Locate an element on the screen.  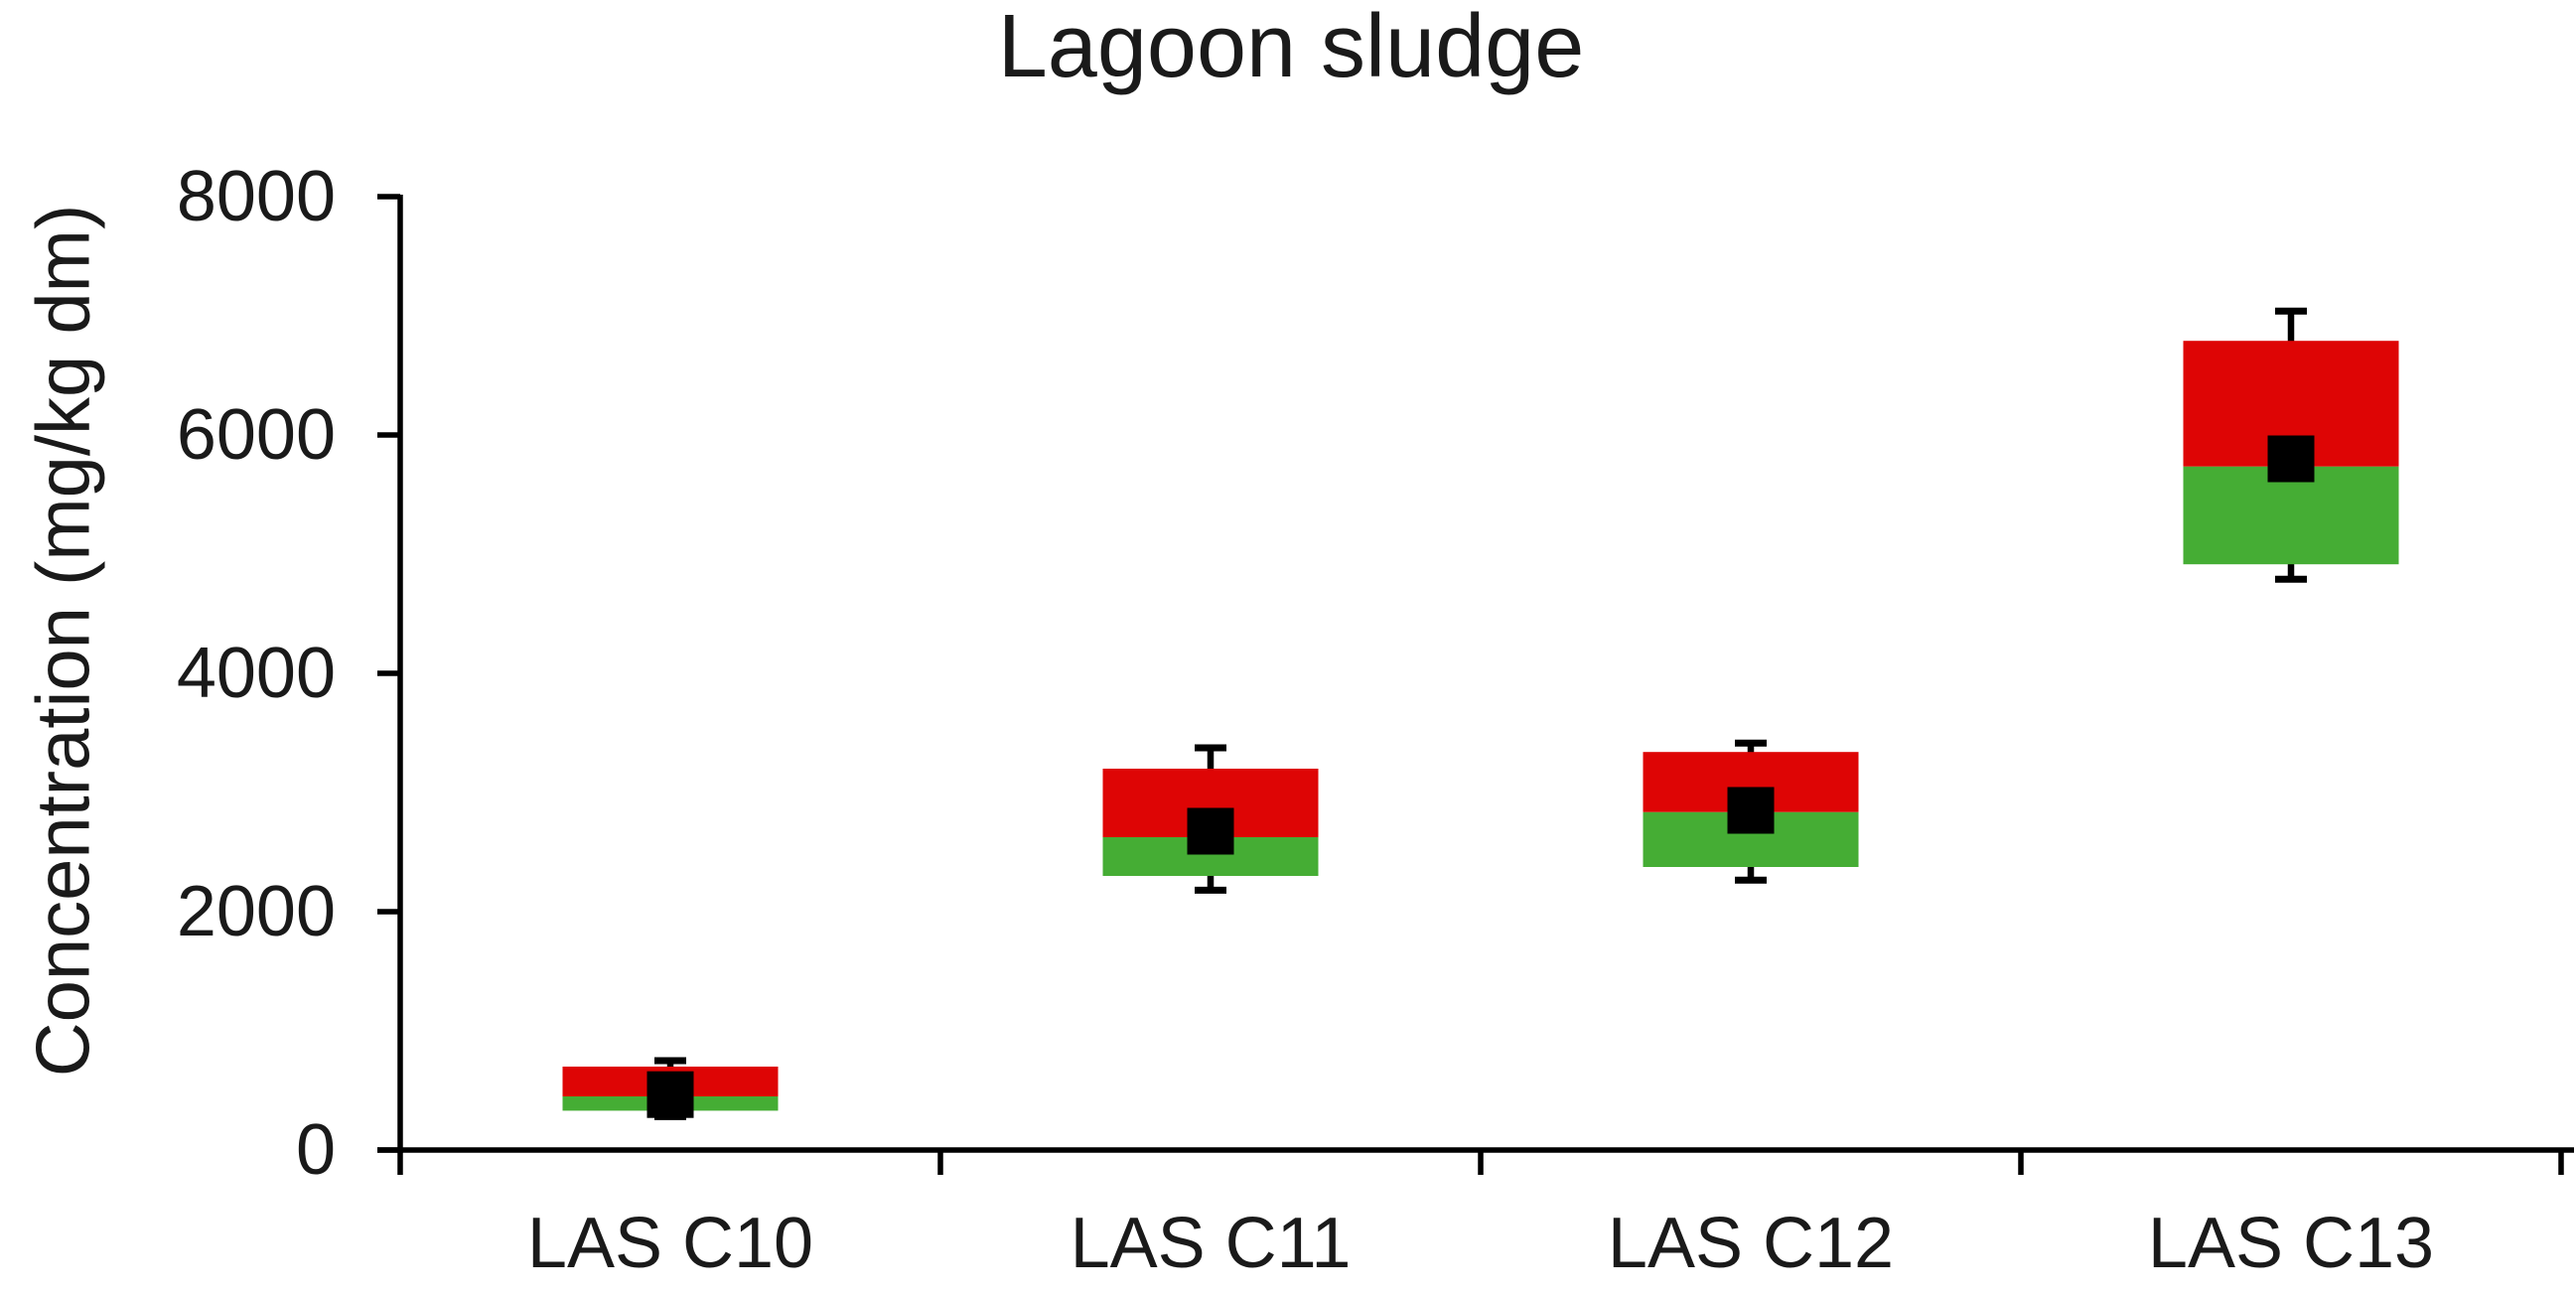
mean-marker-las-c13 is located at coordinates (2291, 459).